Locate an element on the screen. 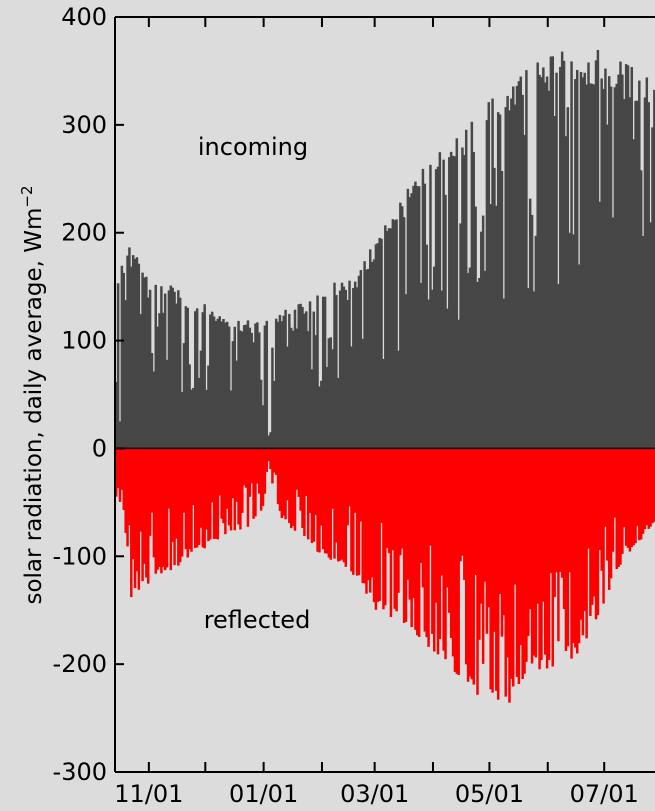  y-tick-label: 400 is located at coordinates (84, 17).